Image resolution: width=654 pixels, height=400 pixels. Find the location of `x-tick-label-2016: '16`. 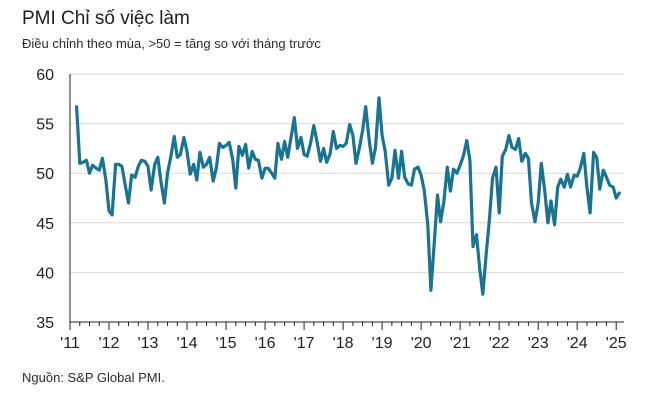

x-tick-label-2016: '16 is located at coordinates (265, 343).